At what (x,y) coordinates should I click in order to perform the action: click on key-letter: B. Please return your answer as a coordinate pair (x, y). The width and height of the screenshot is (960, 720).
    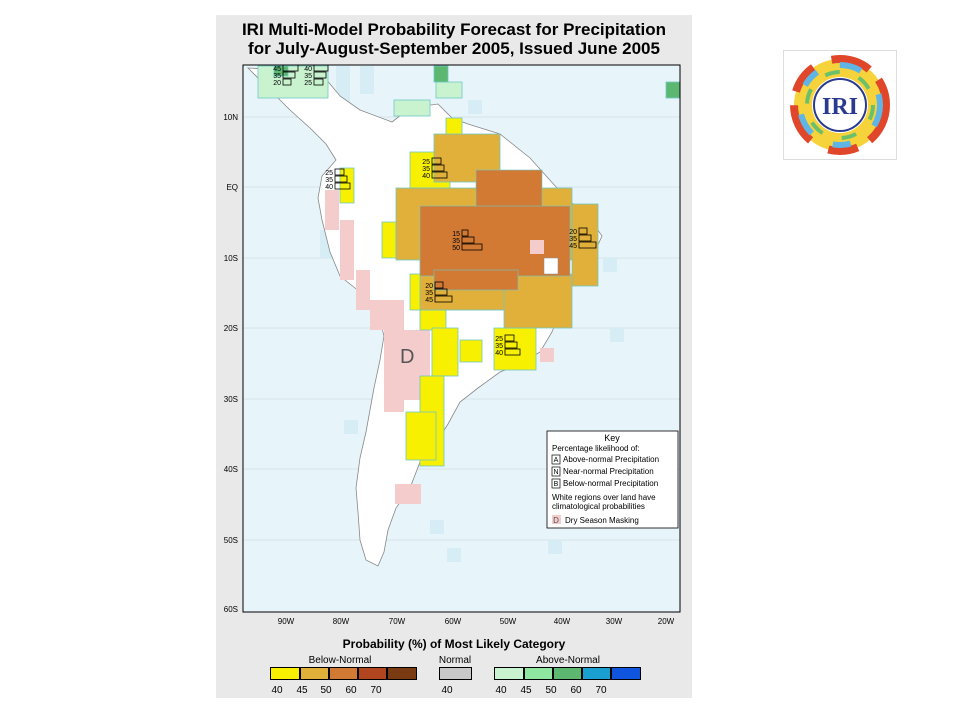
    Looking at the image, I should click on (556, 484).